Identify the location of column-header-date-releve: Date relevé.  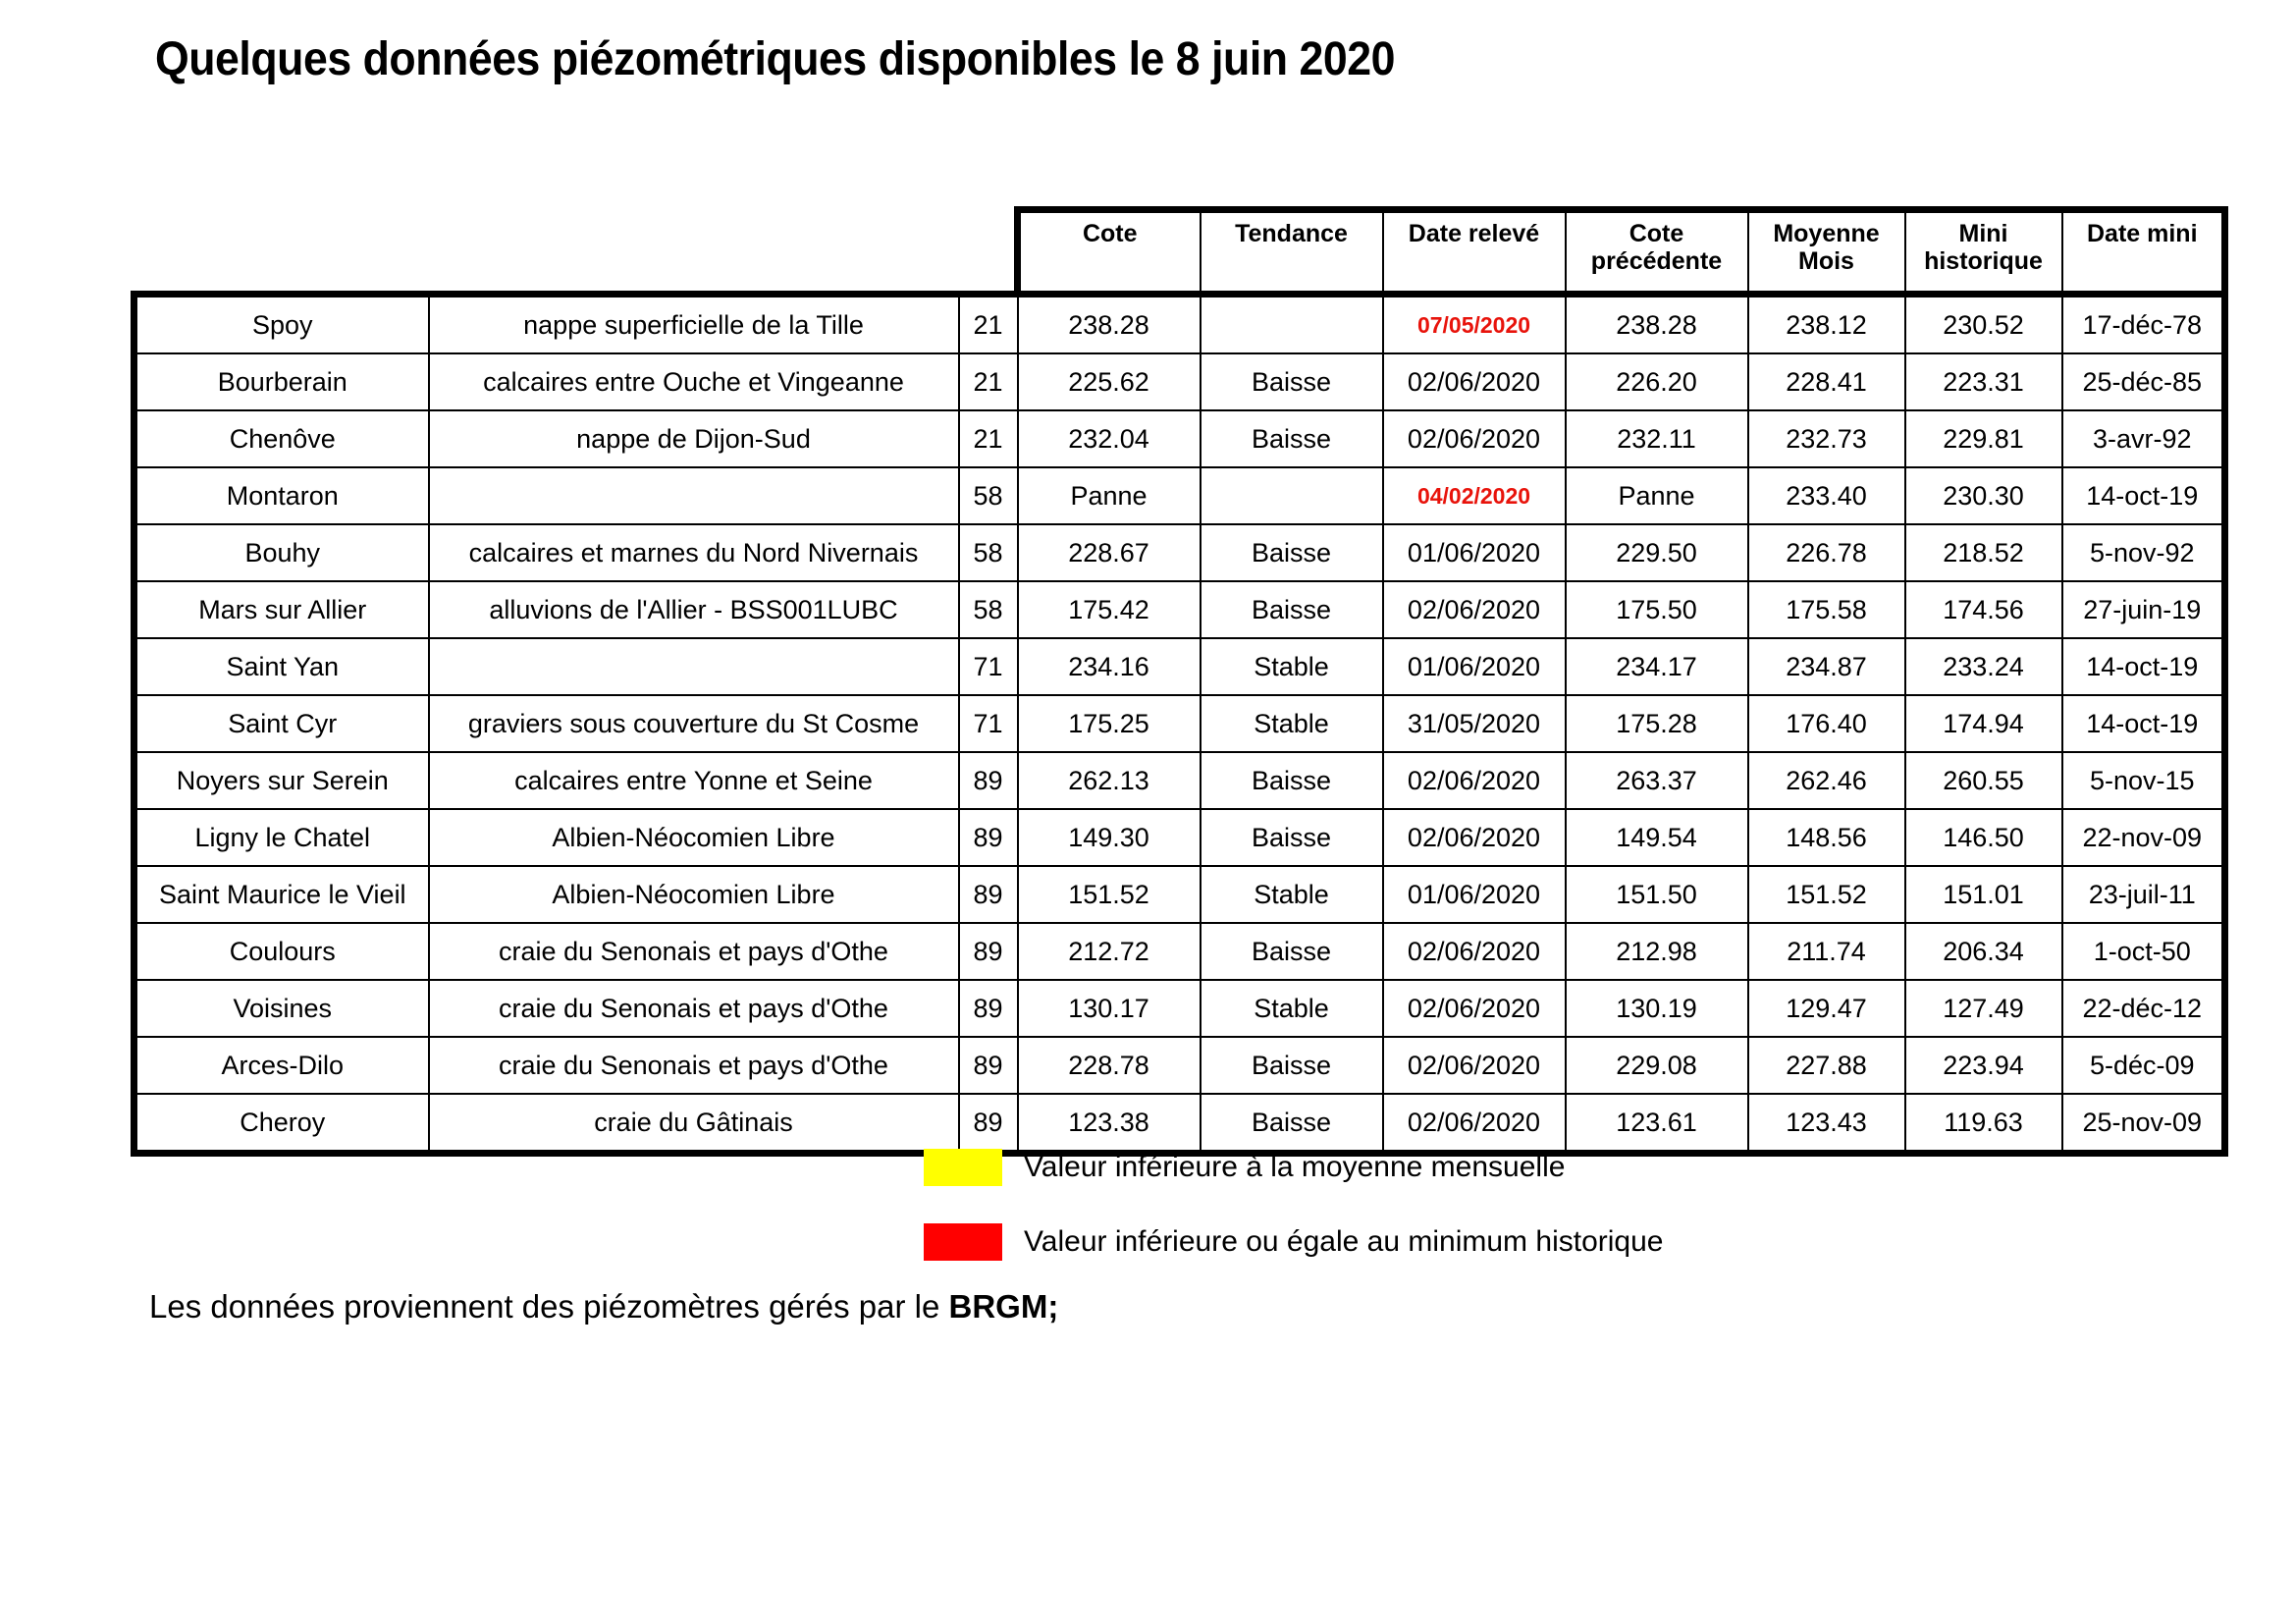
(1474, 252).